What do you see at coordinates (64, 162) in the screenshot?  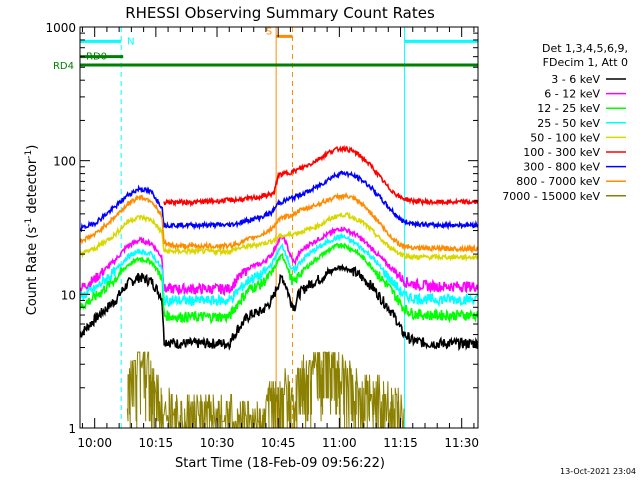 I see `y-tick-label: 100` at bounding box center [64, 162].